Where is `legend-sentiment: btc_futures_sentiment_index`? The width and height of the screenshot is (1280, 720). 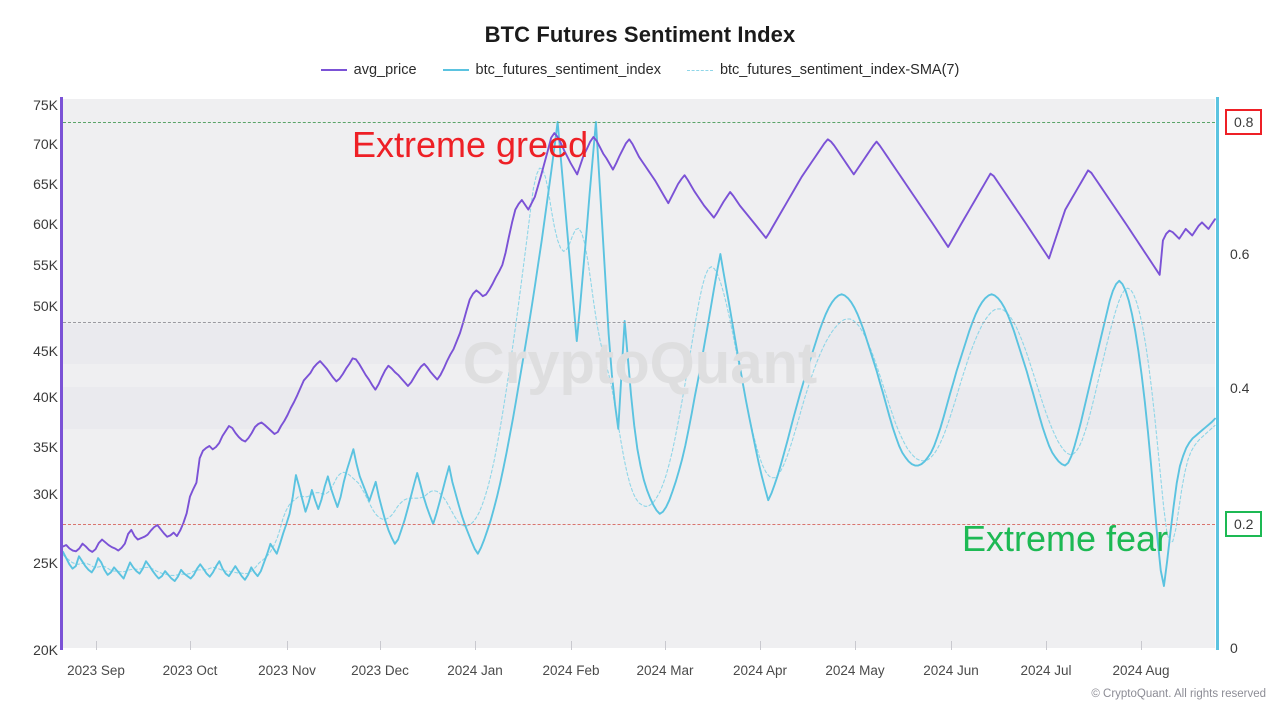 legend-sentiment: btc_futures_sentiment_index is located at coordinates (551, 70).